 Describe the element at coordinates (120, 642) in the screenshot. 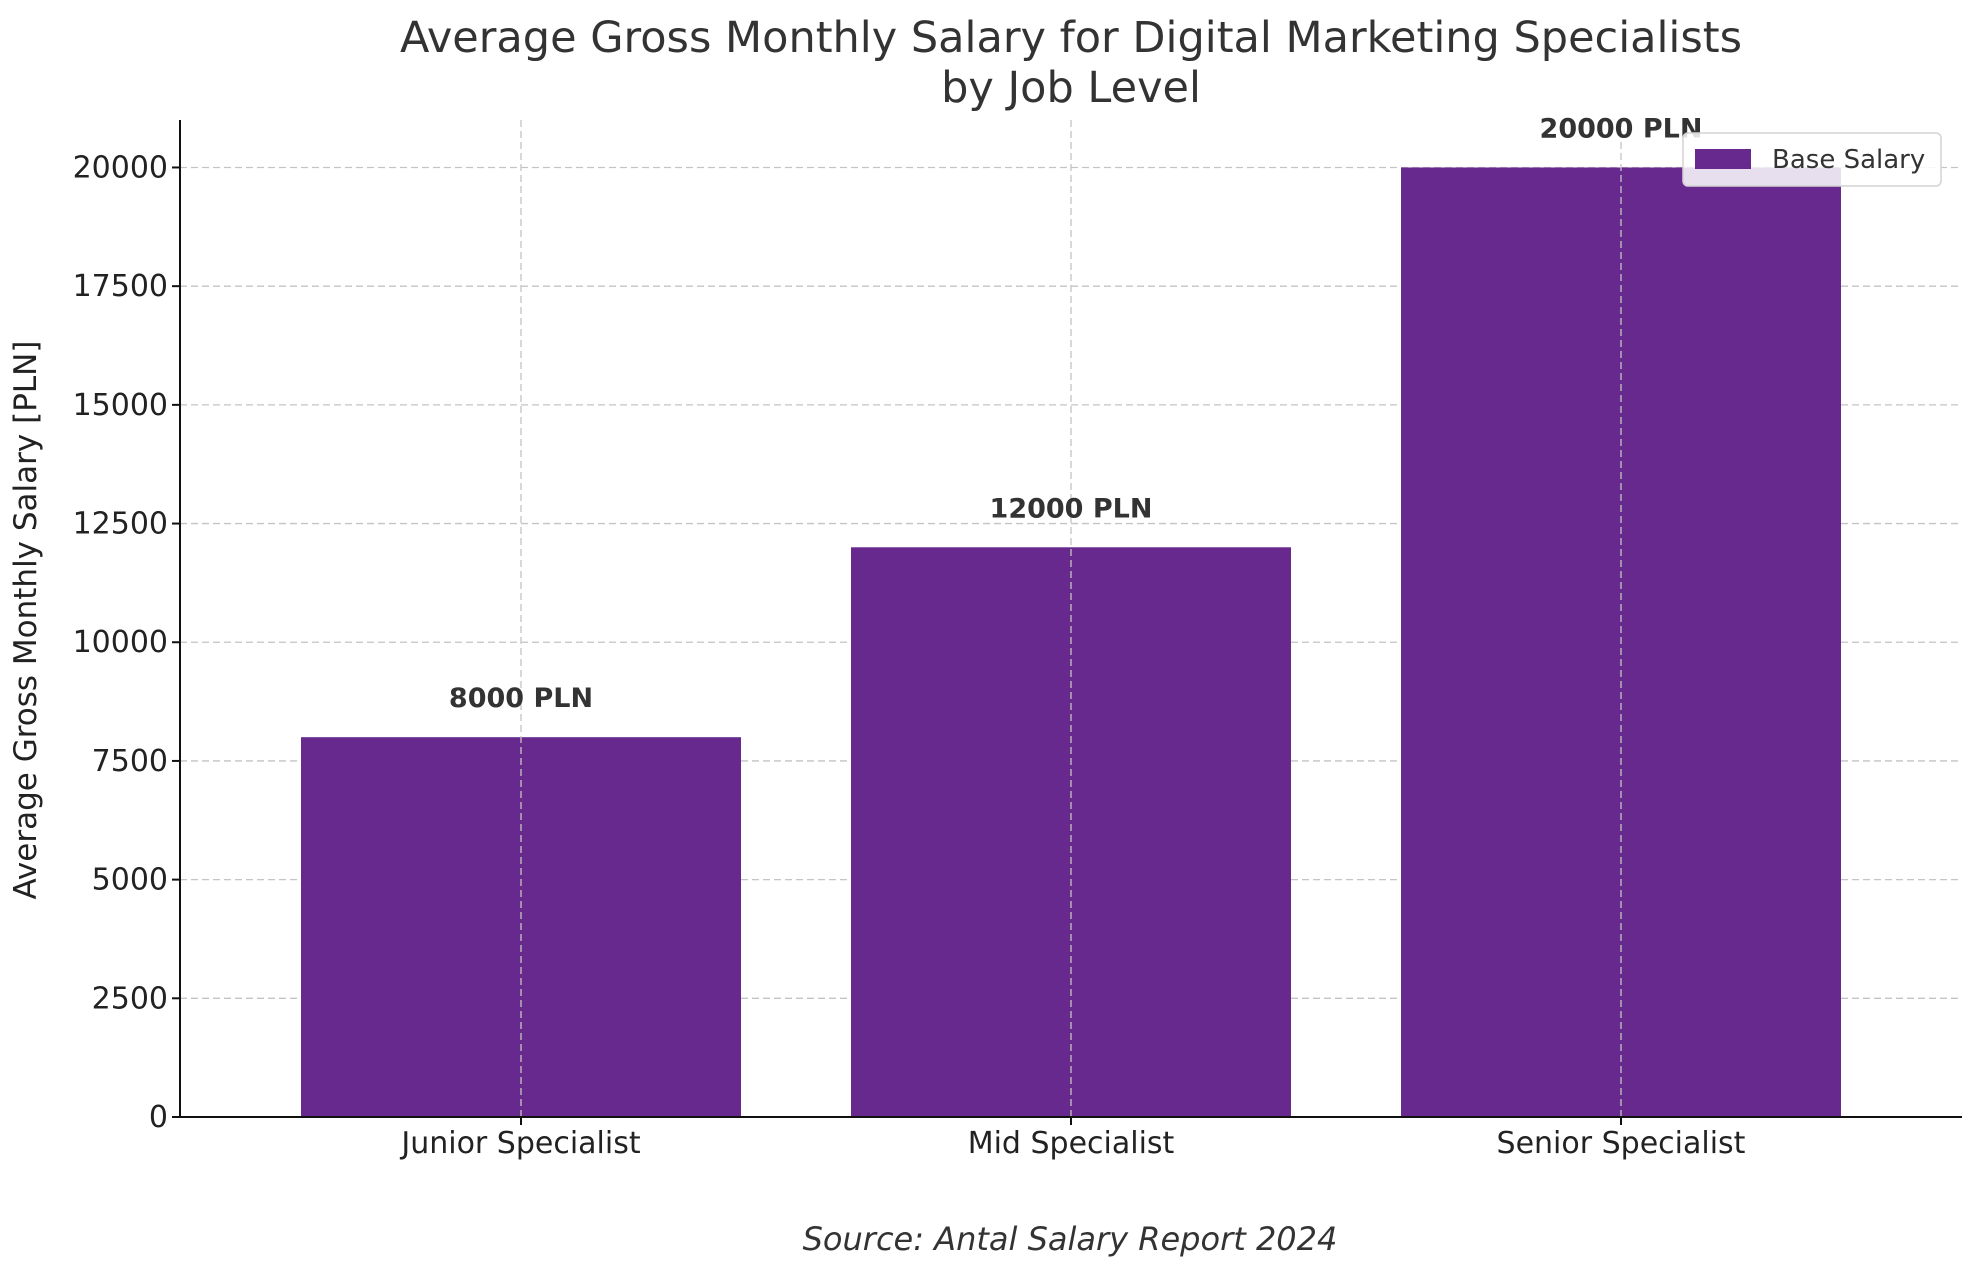

I see `y-tick-label: 10000` at that location.